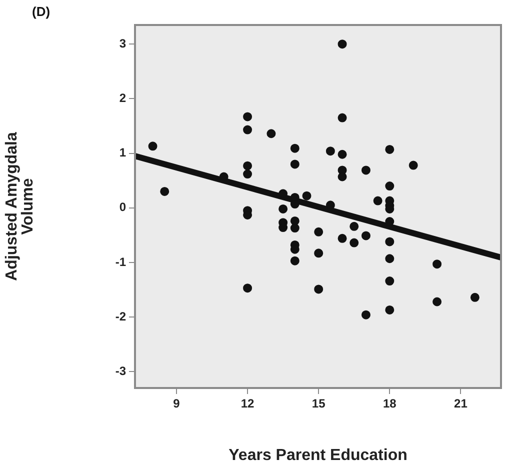 The width and height of the screenshot is (506, 469). Describe the element at coordinates (319, 403) in the screenshot. I see `x-tick-label: 15` at that location.